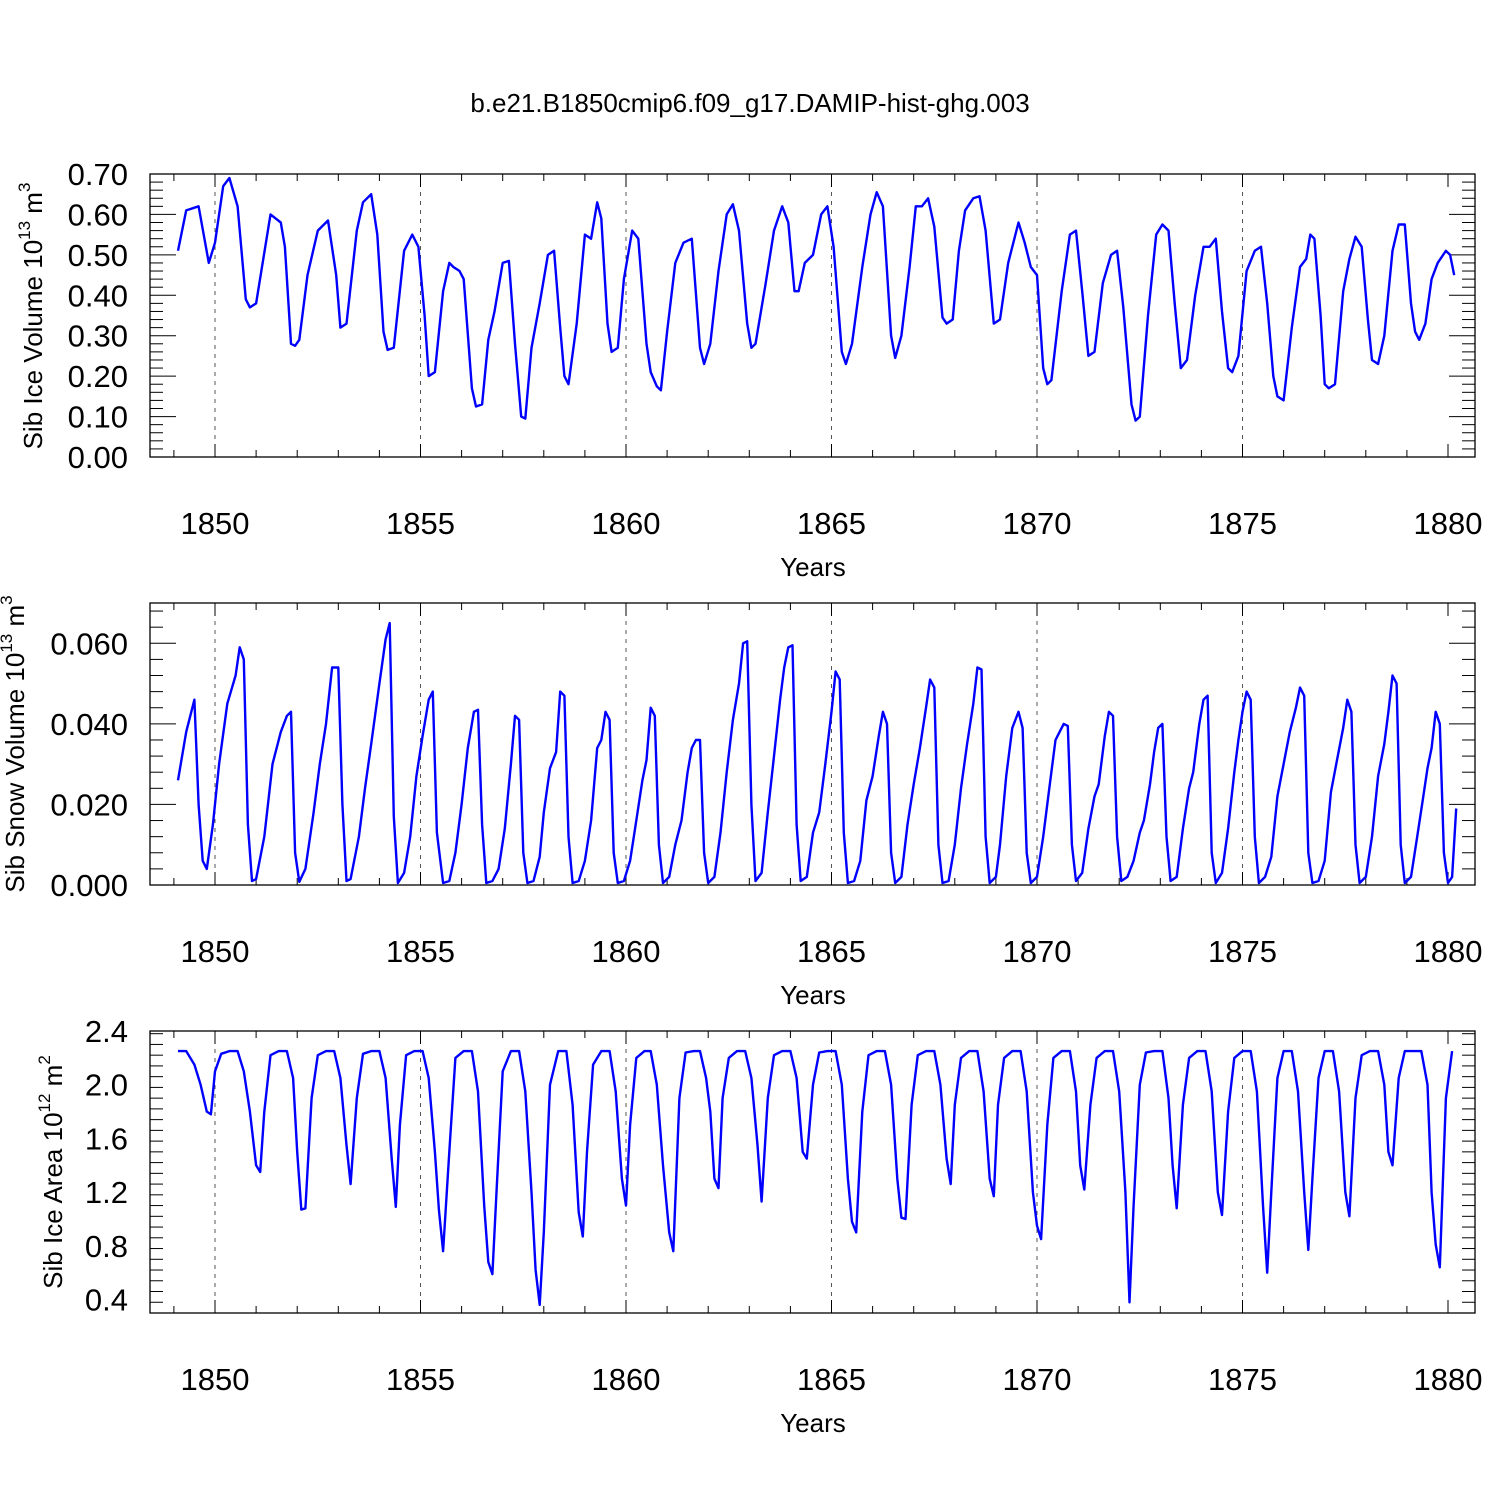  I want to click on y-axis-label: Sib Ice Volume 1013 m3, so click(31, 316).